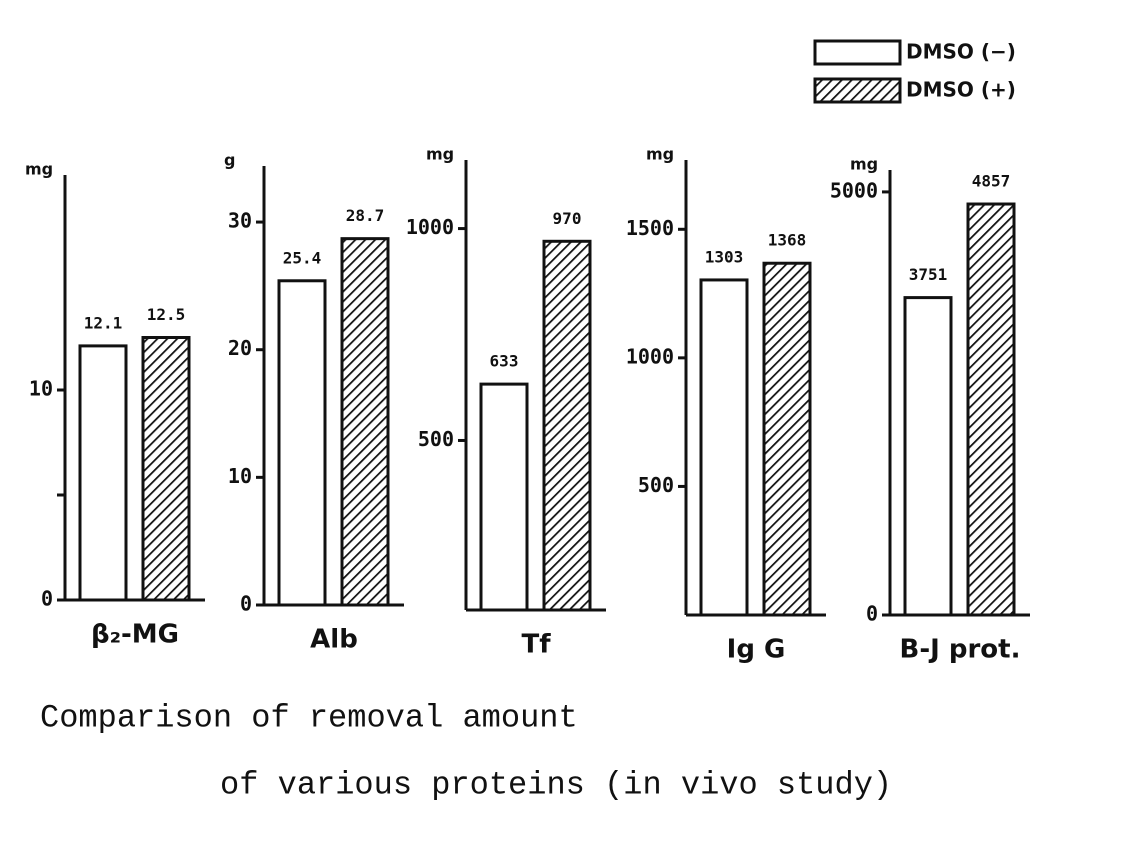 The width and height of the screenshot is (1140, 868). Describe the element at coordinates (960, 650) in the screenshot. I see `x-label: B-J prot.` at that location.